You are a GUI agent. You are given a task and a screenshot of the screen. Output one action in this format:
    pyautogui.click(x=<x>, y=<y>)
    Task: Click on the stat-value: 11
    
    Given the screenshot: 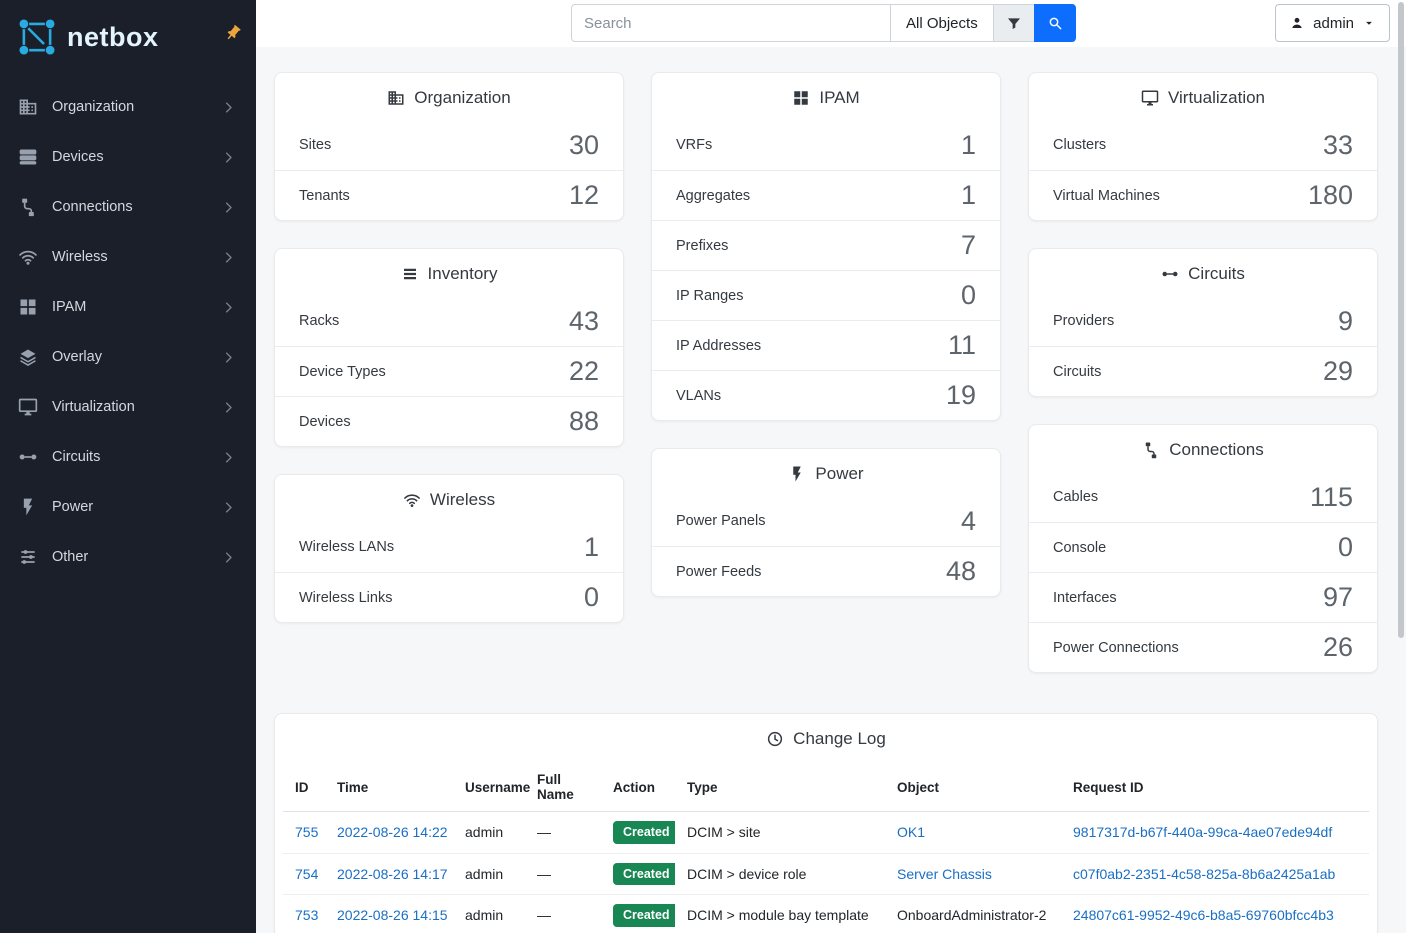 What is the action you would take?
    pyautogui.click(x=961, y=345)
    